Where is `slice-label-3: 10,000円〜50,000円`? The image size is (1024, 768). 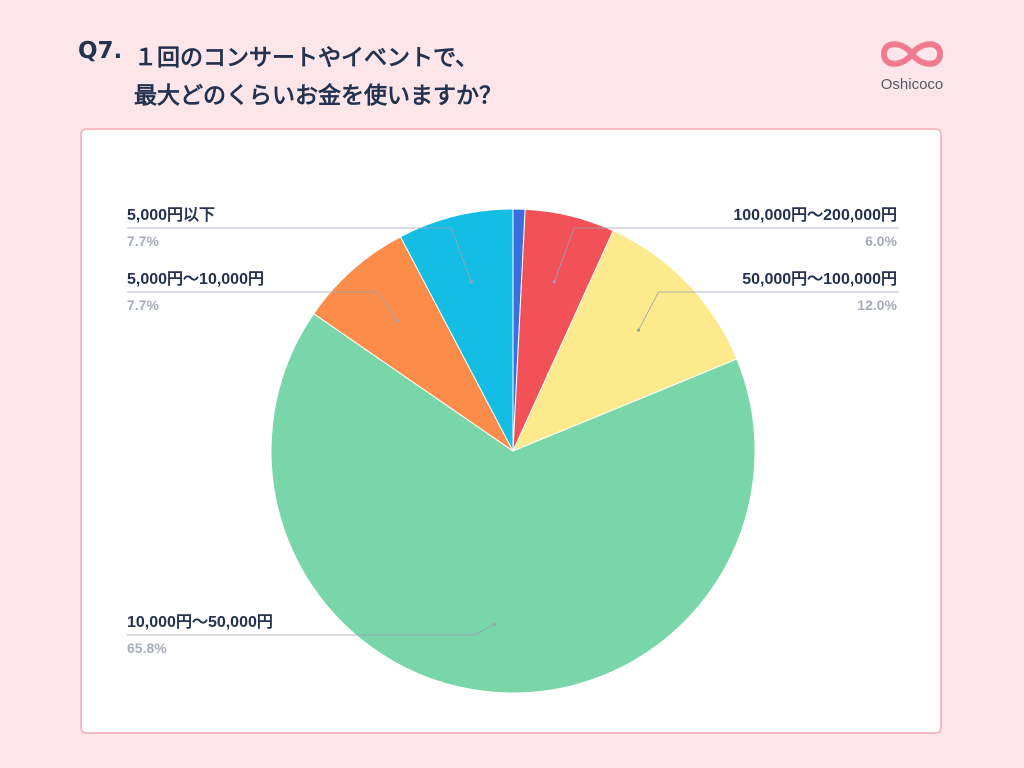
slice-label-3: 10,000円〜50,000円 is located at coordinates (200, 622).